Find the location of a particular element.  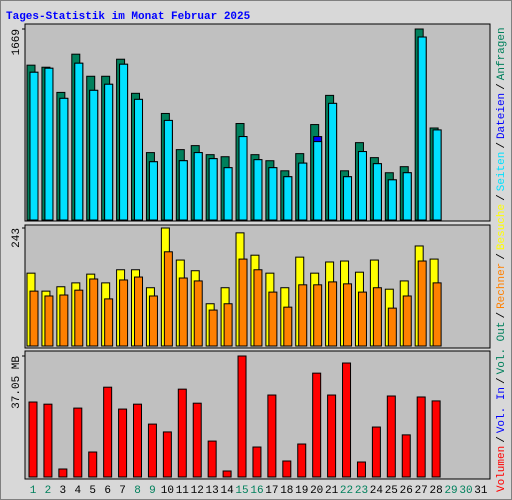

x-tick-label: 3 is located at coordinates (63, 491).